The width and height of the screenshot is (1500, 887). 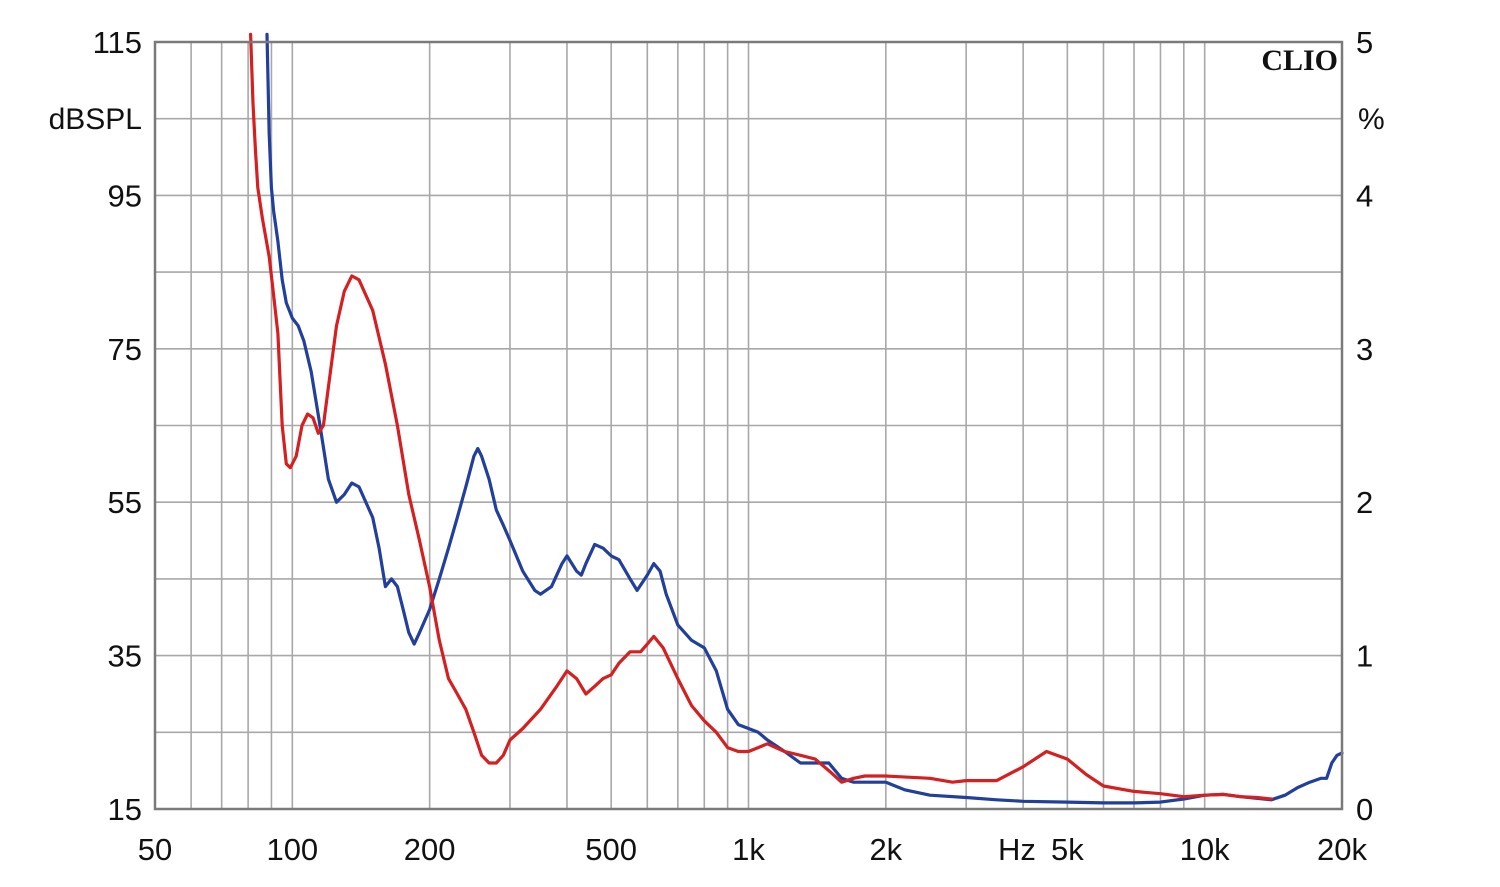 What do you see at coordinates (1364, 426) in the screenshot?
I see `y-right-axis-ticks: 0 1 2 3 4 5` at bounding box center [1364, 426].